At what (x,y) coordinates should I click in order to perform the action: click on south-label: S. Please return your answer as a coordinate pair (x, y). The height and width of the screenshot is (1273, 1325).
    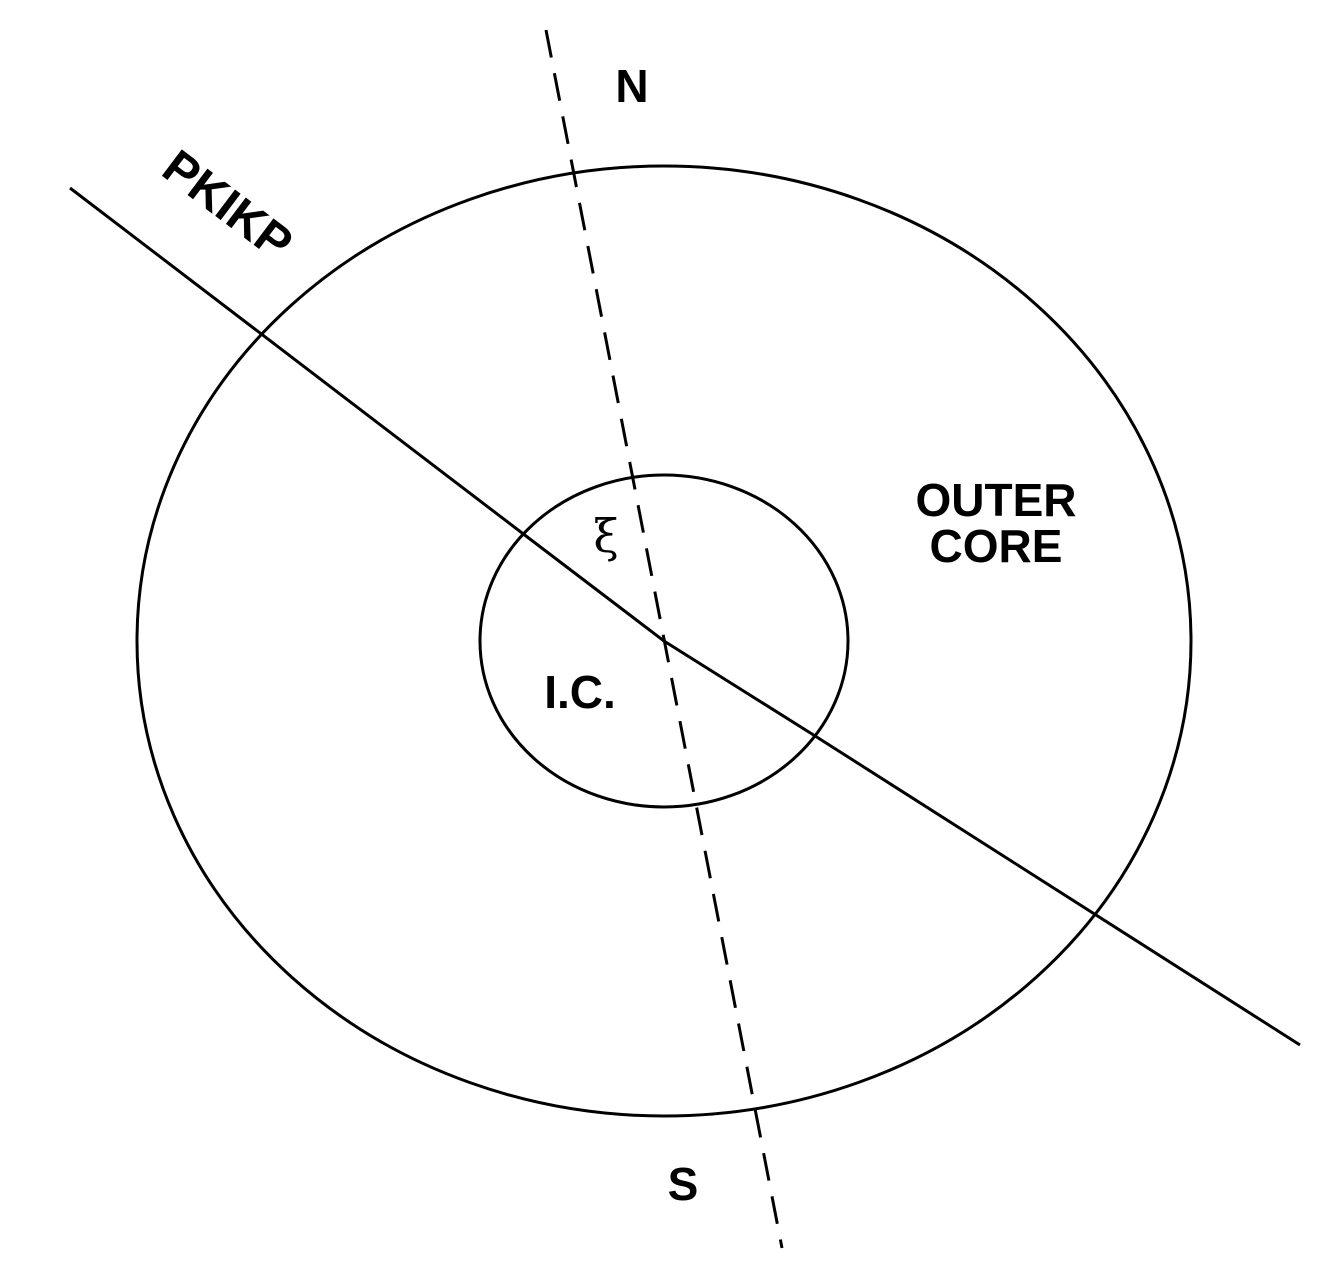
    Looking at the image, I should click on (683, 1184).